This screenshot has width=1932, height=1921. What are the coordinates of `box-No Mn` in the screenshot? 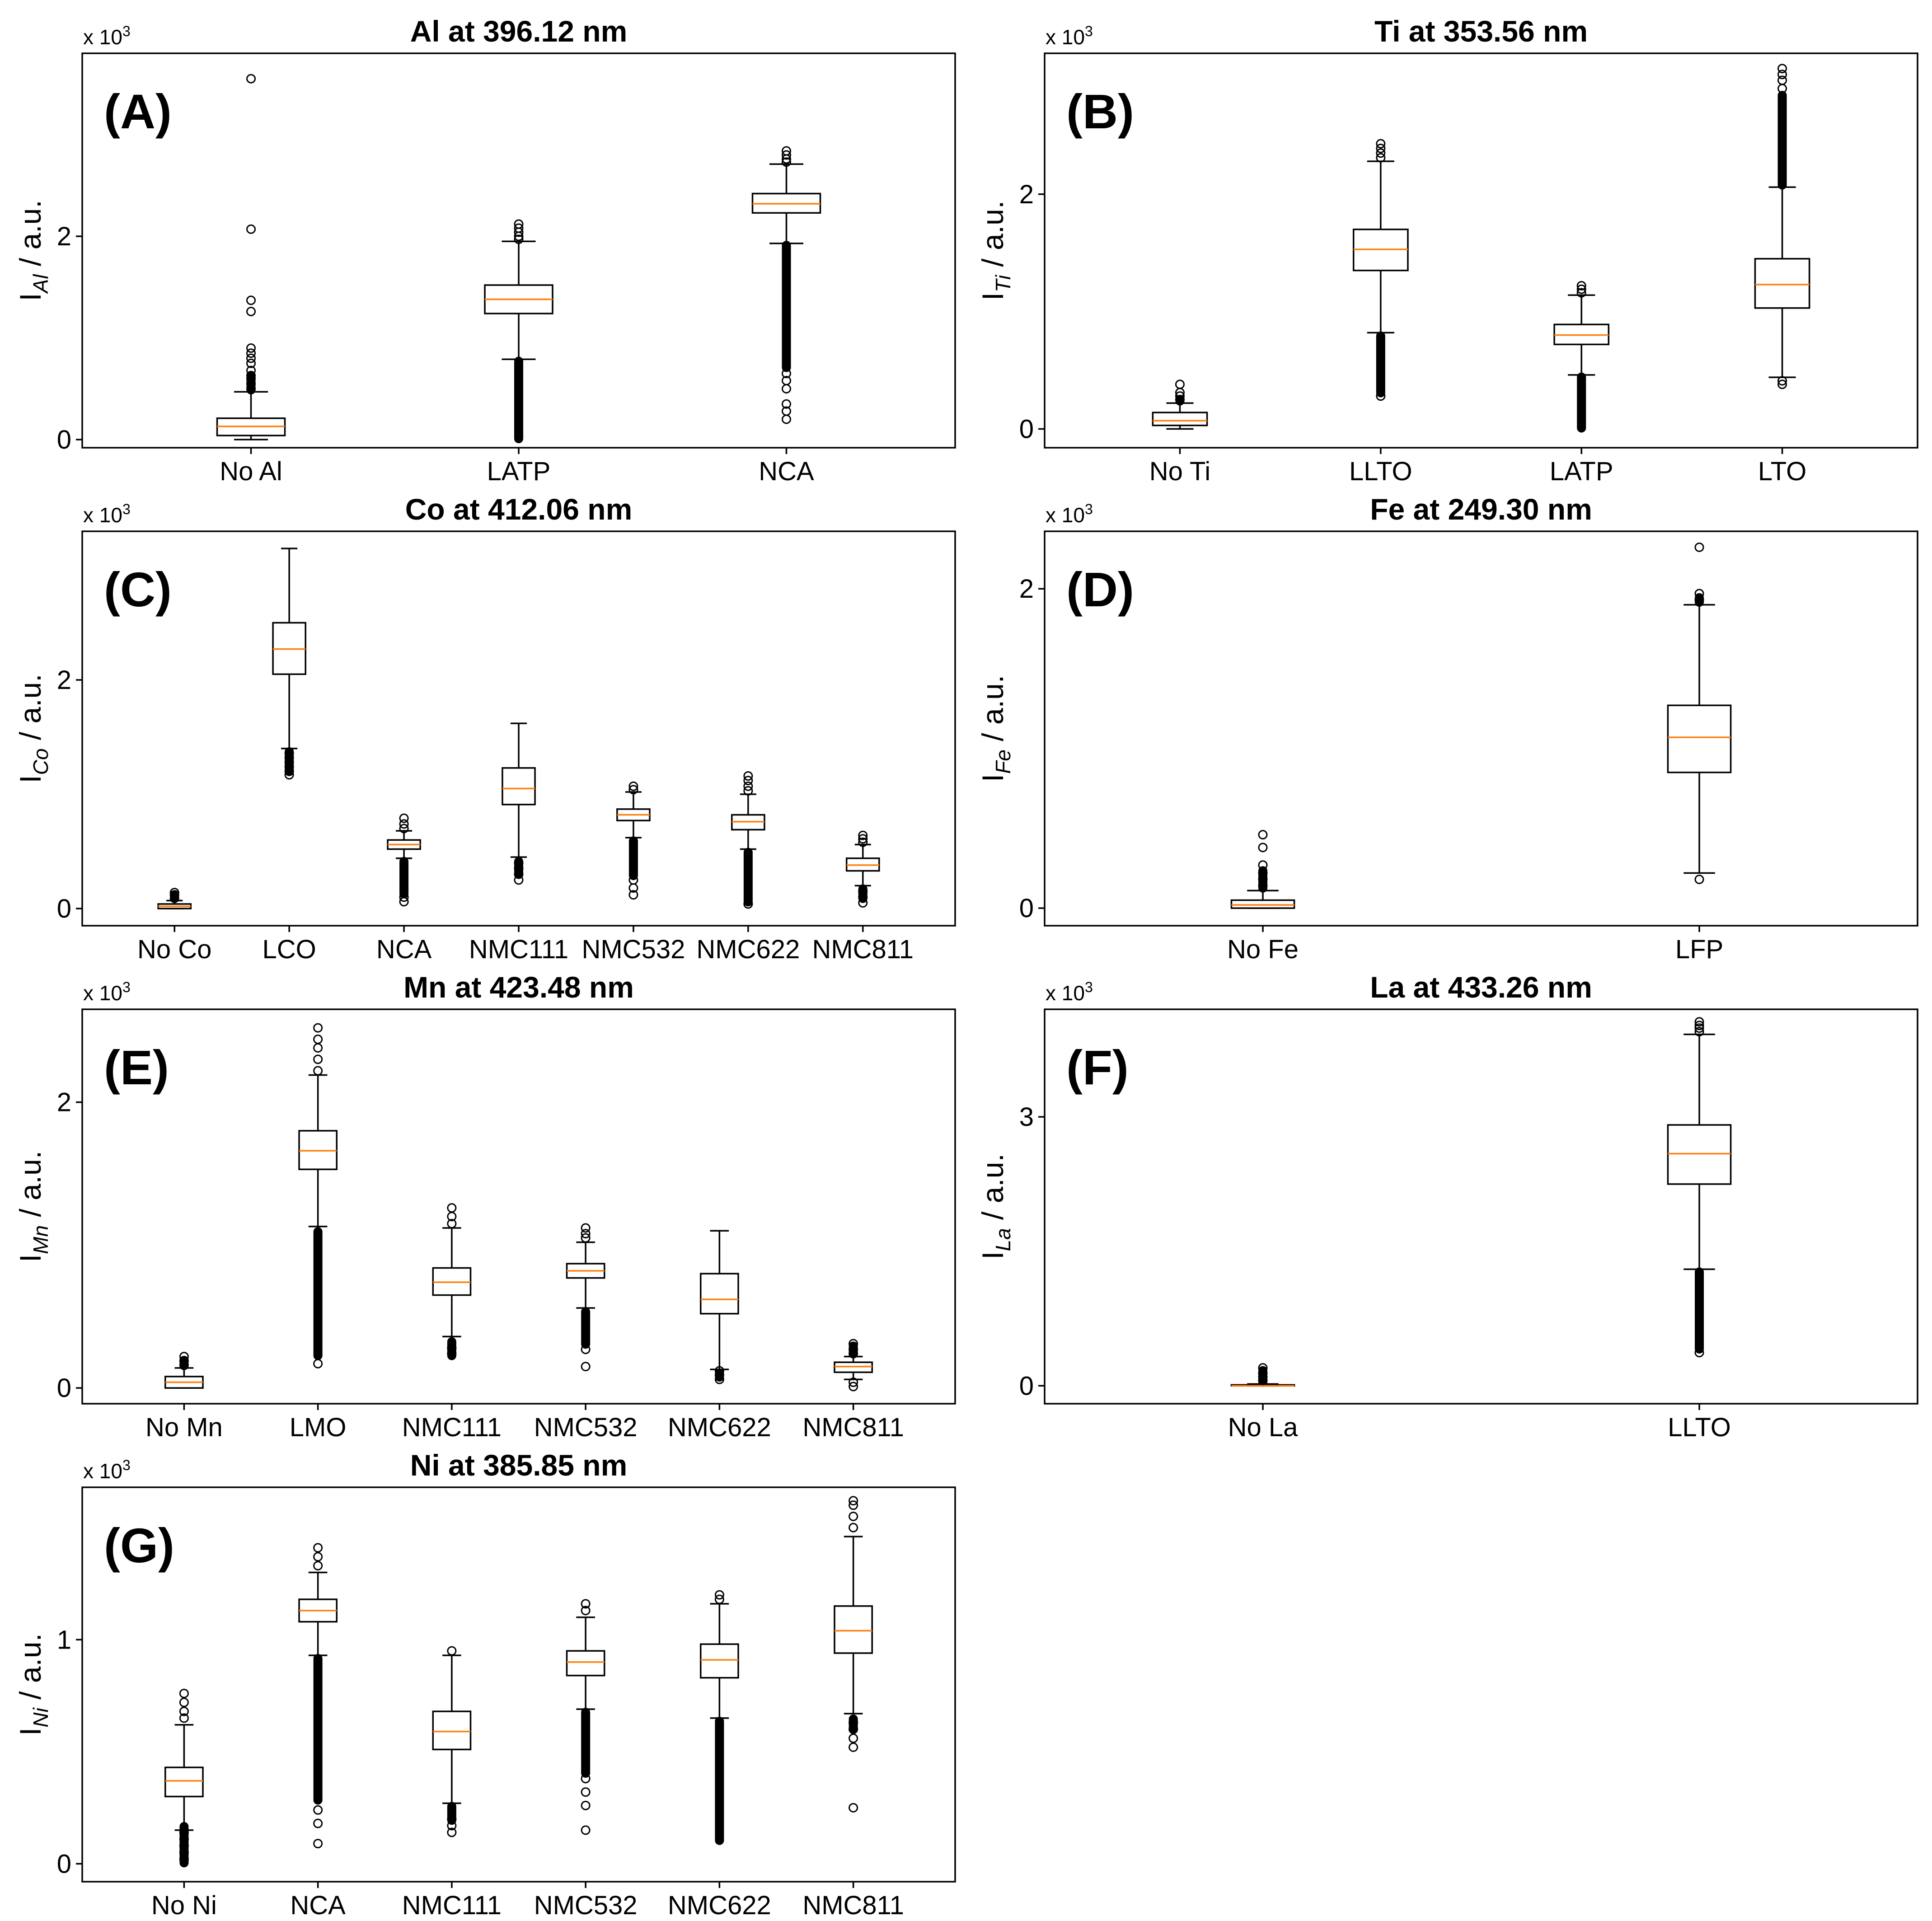 It's located at (184, 1370).